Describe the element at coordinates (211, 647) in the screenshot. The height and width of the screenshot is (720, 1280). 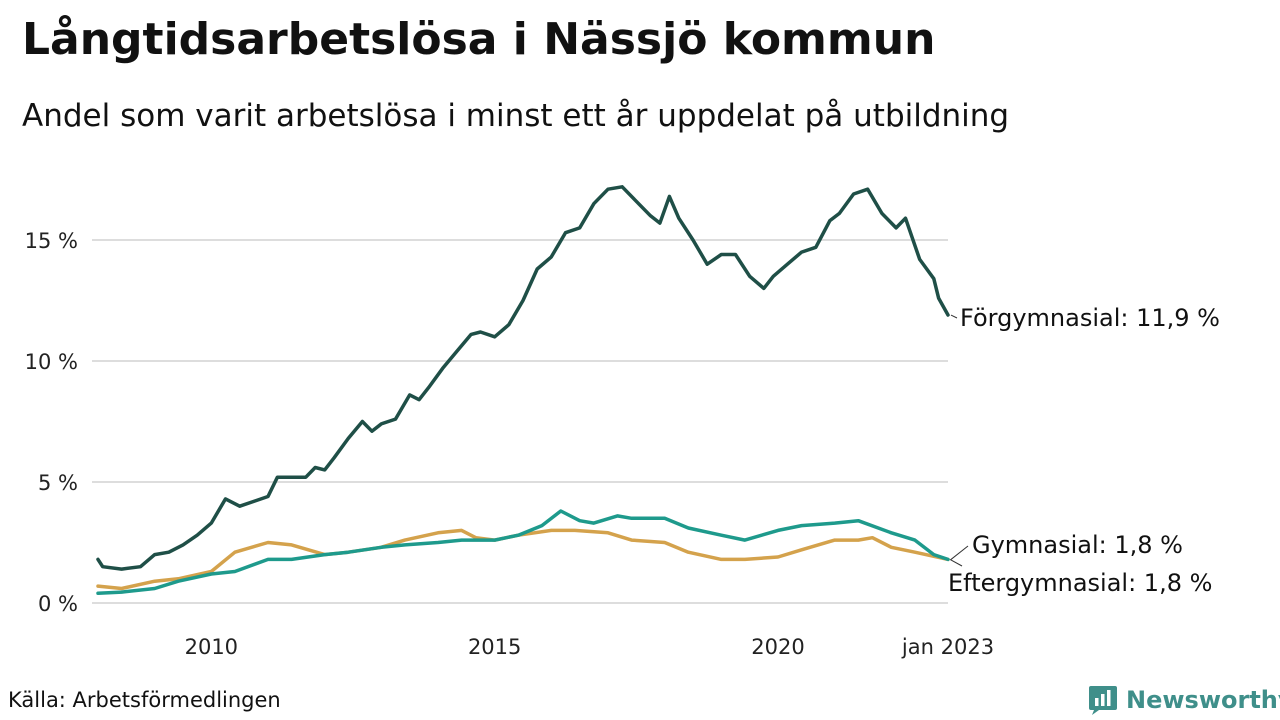
I see `x-tick-label: 2010` at that location.